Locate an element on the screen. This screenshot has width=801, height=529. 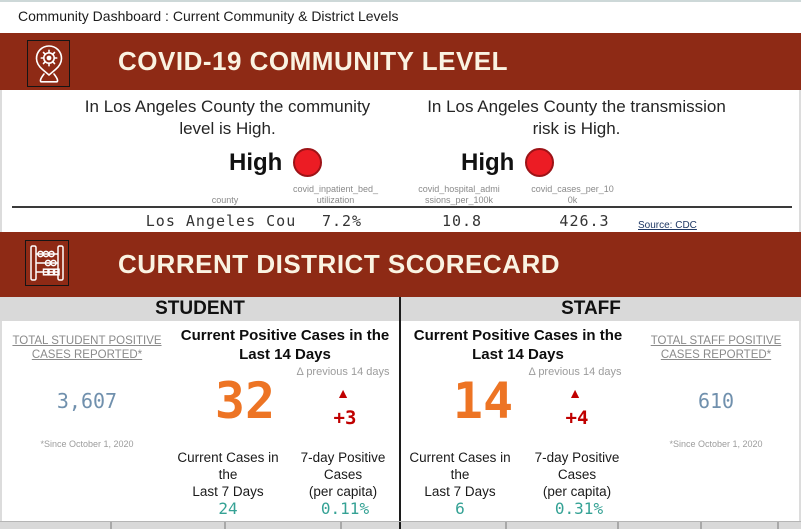
total-student-cases-label: TOTAL STUDENT POSITIVE CASES REPORTED* is located at coordinates (87, 348).